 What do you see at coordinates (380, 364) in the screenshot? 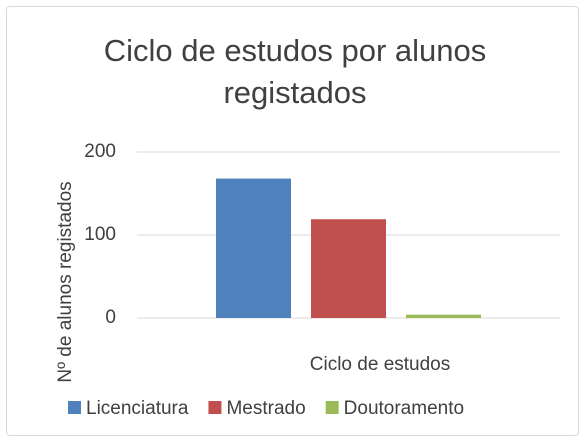
I see `x-axis-label: Ciclo de estudos` at bounding box center [380, 364].